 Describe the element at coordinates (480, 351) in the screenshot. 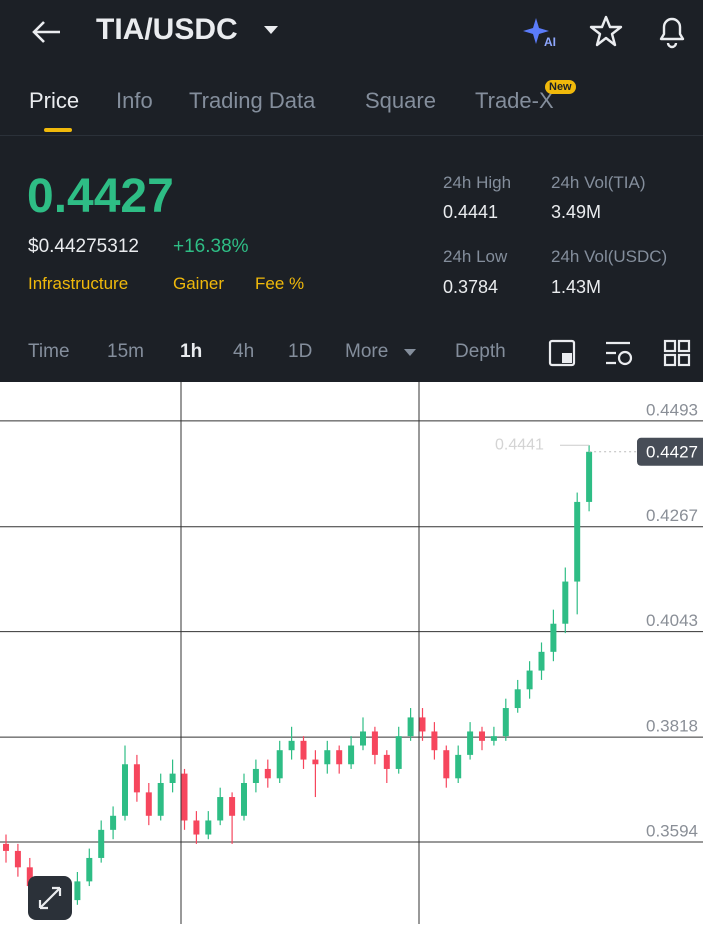

I see `depth-tab: Depth` at that location.